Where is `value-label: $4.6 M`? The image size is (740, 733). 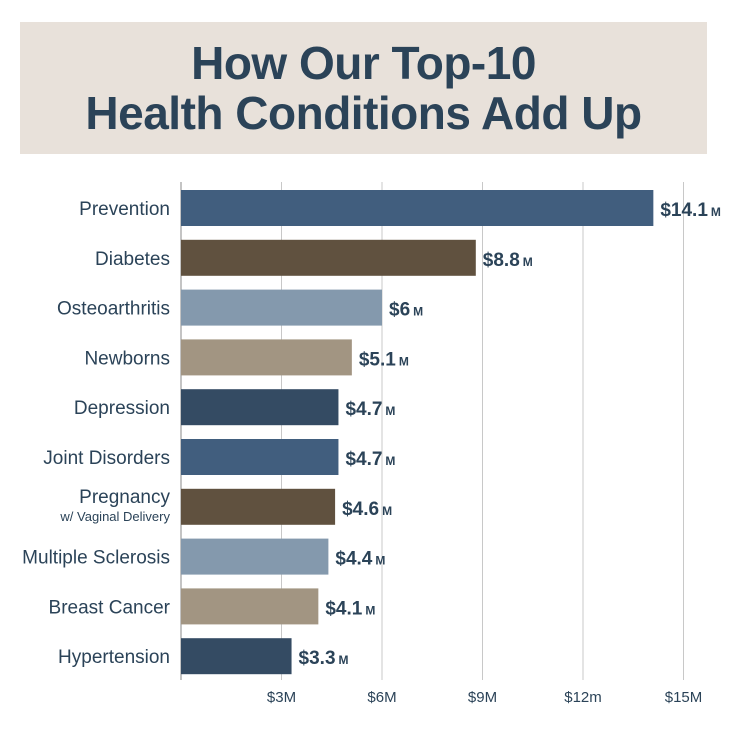 value-label: $4.6 M is located at coordinates (367, 509).